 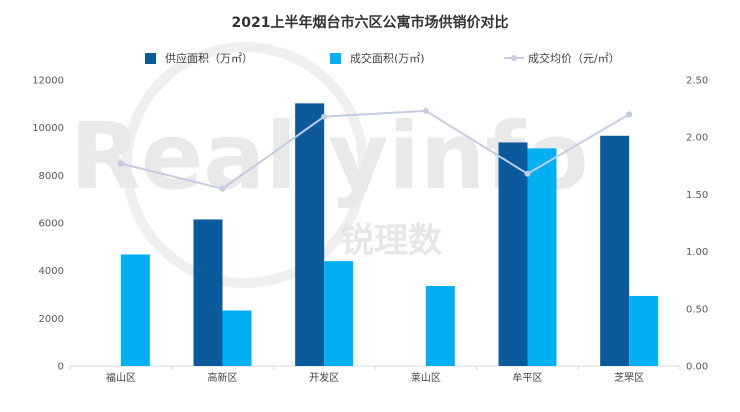 I want to click on right-axis-tick-label: 2.00, so click(x=697, y=138).